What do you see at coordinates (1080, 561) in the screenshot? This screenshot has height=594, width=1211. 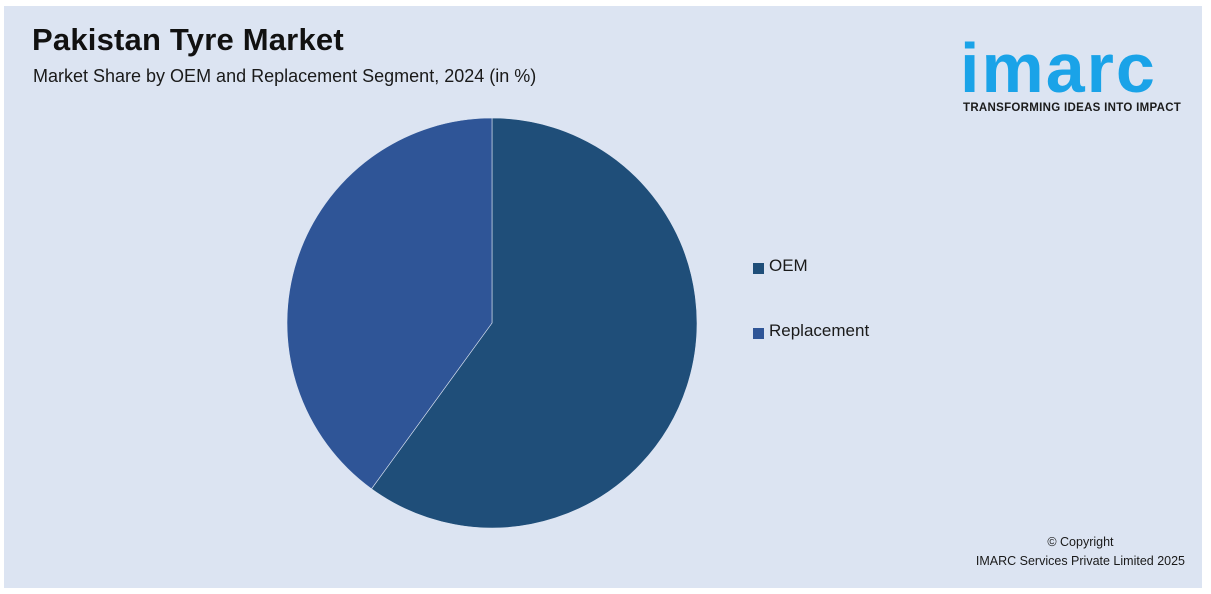 I see `copyright-line-2: IMARC Services Private Limited 2025` at bounding box center [1080, 561].